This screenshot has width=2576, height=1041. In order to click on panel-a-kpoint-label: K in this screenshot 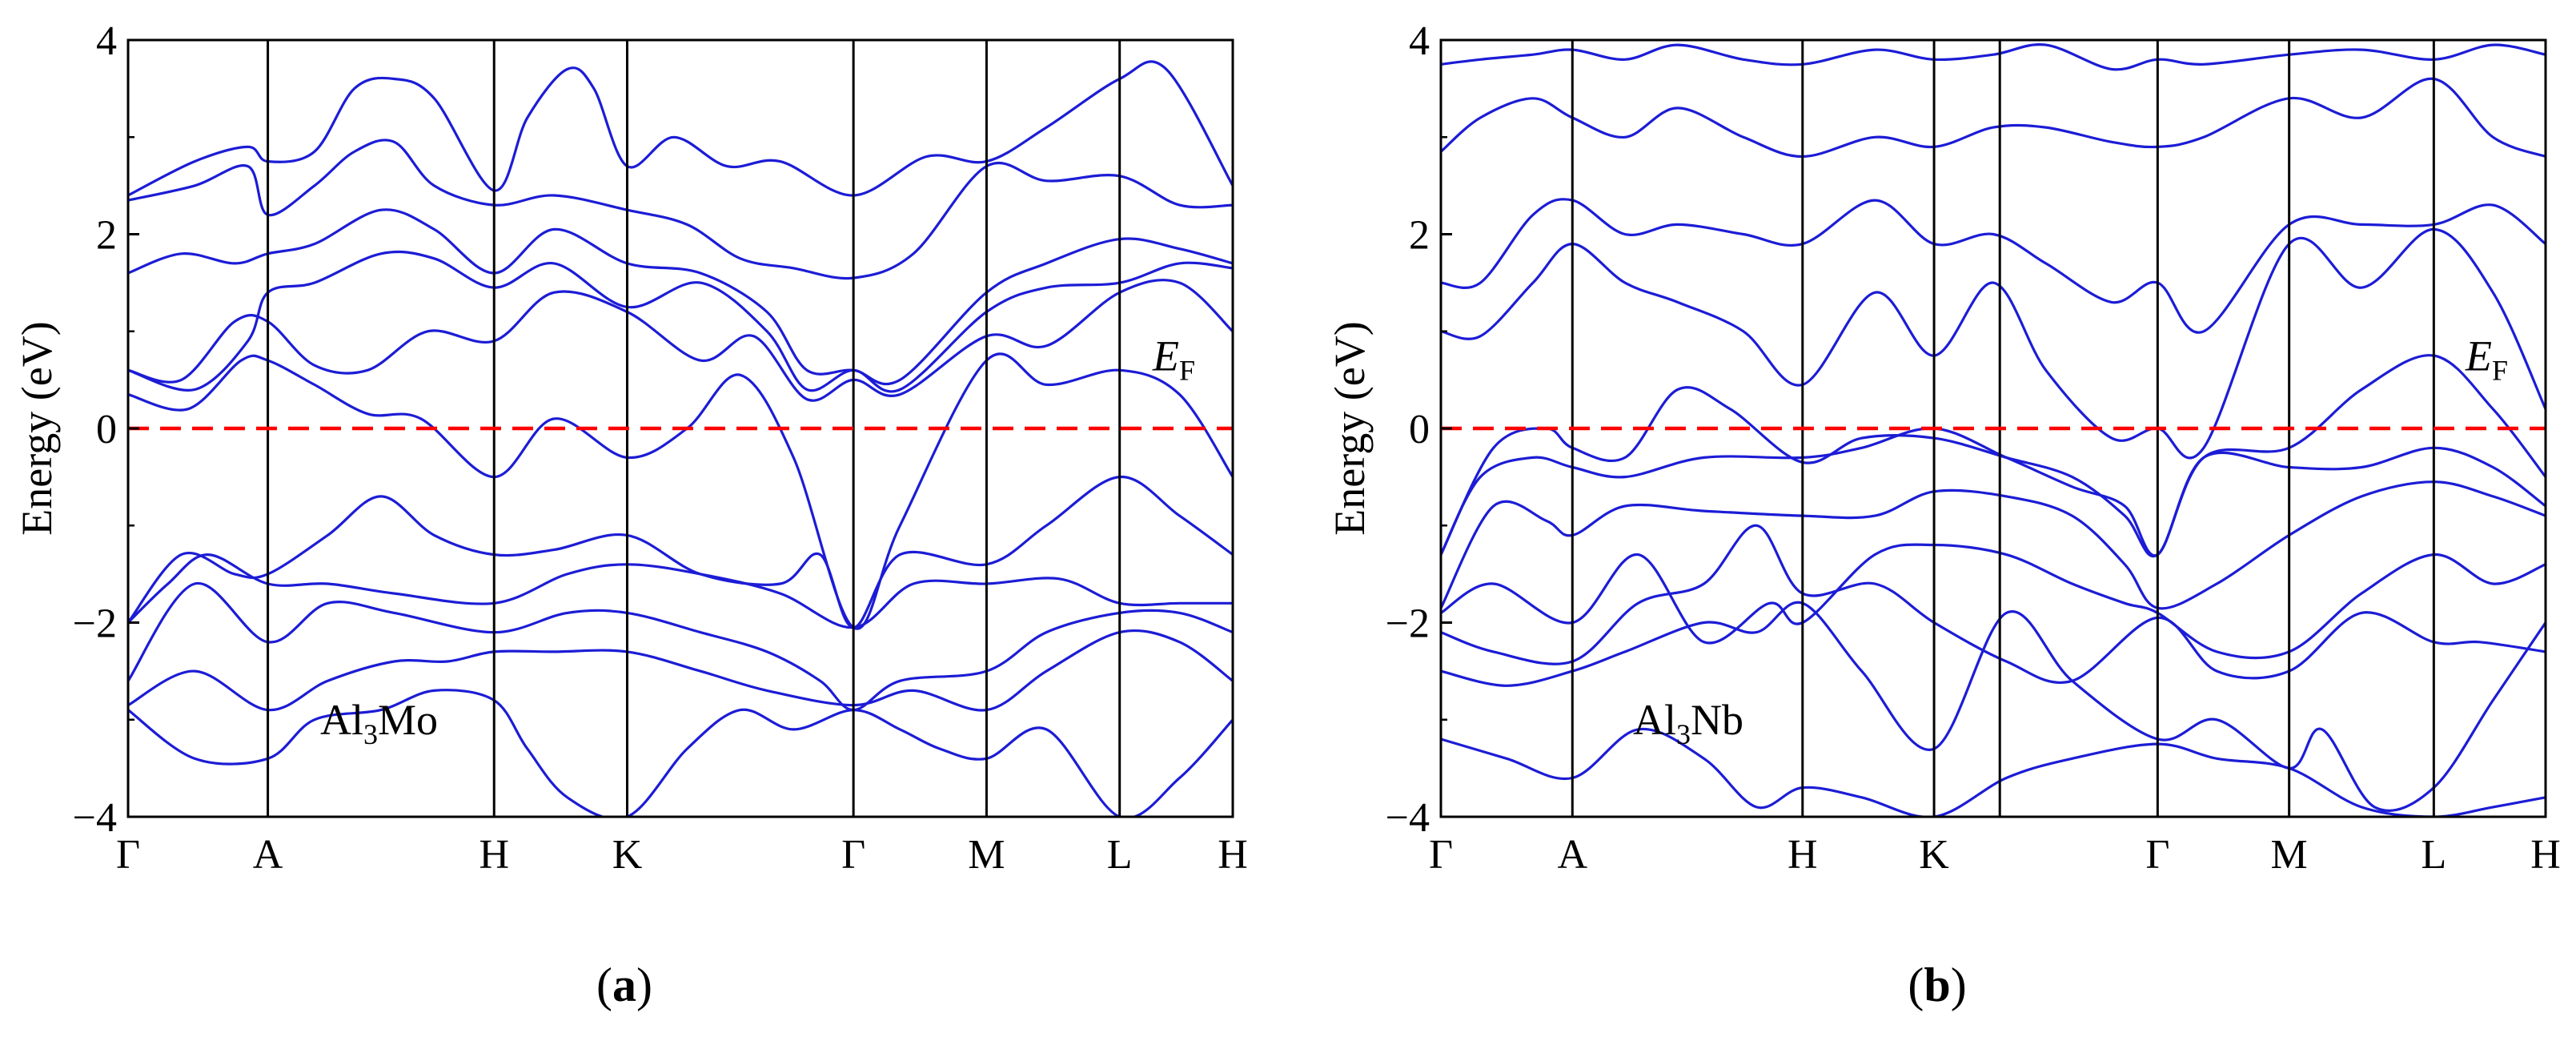, I will do `click(627, 855)`.